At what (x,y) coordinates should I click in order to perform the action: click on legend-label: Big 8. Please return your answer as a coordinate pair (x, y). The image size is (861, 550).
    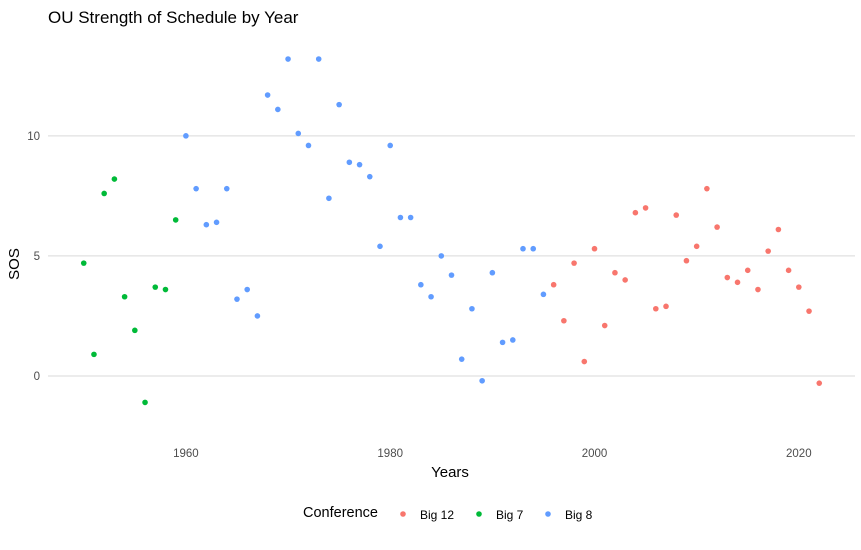
    Looking at the image, I should click on (579, 515).